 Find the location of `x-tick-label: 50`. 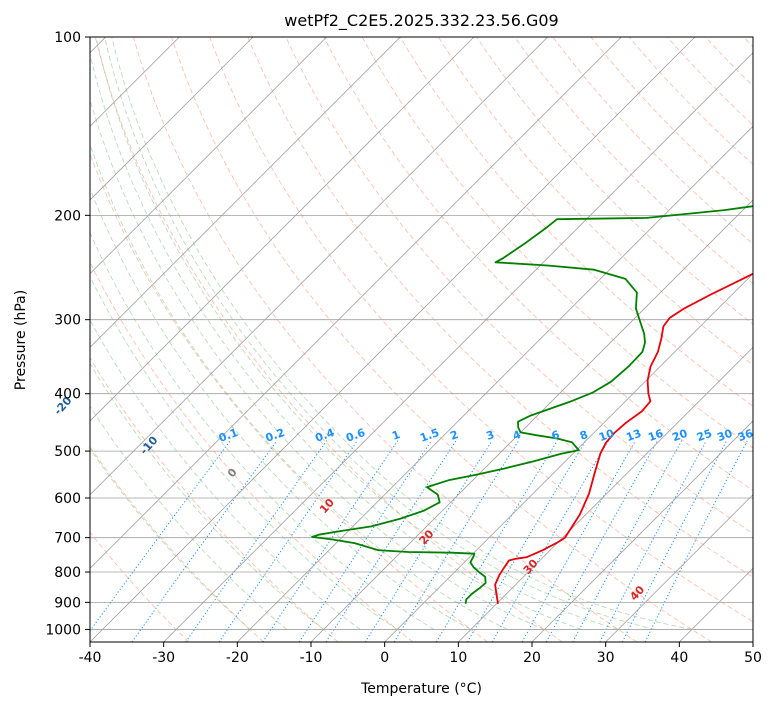

x-tick-label: 50 is located at coordinates (753, 658).